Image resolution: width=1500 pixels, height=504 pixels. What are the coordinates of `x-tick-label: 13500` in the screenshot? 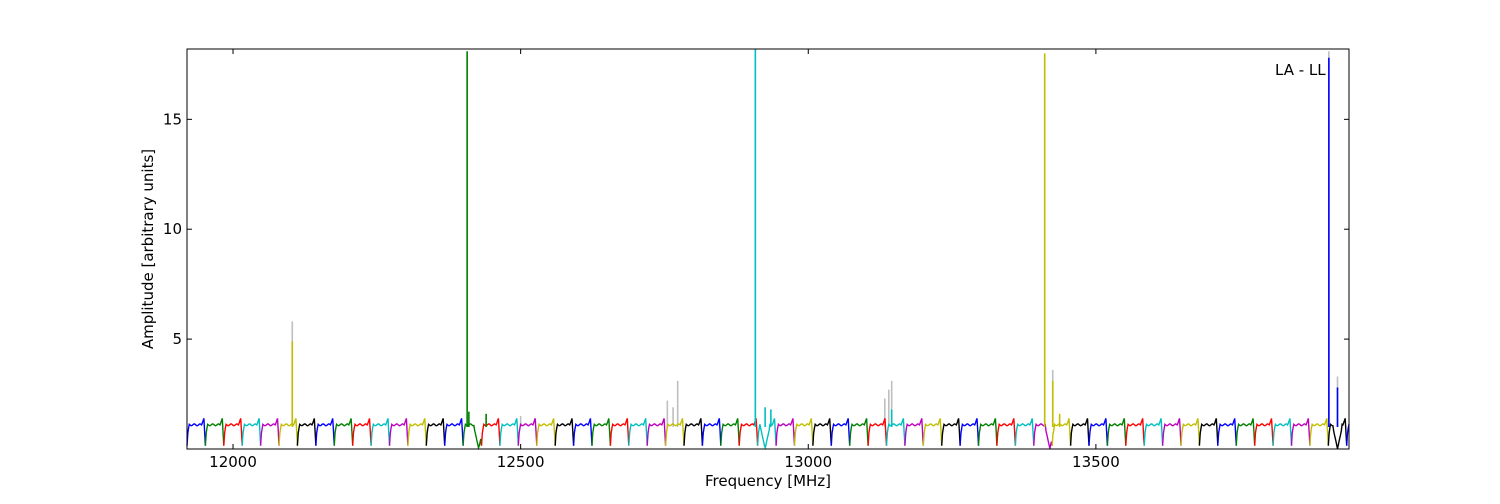 It's located at (1096, 462).